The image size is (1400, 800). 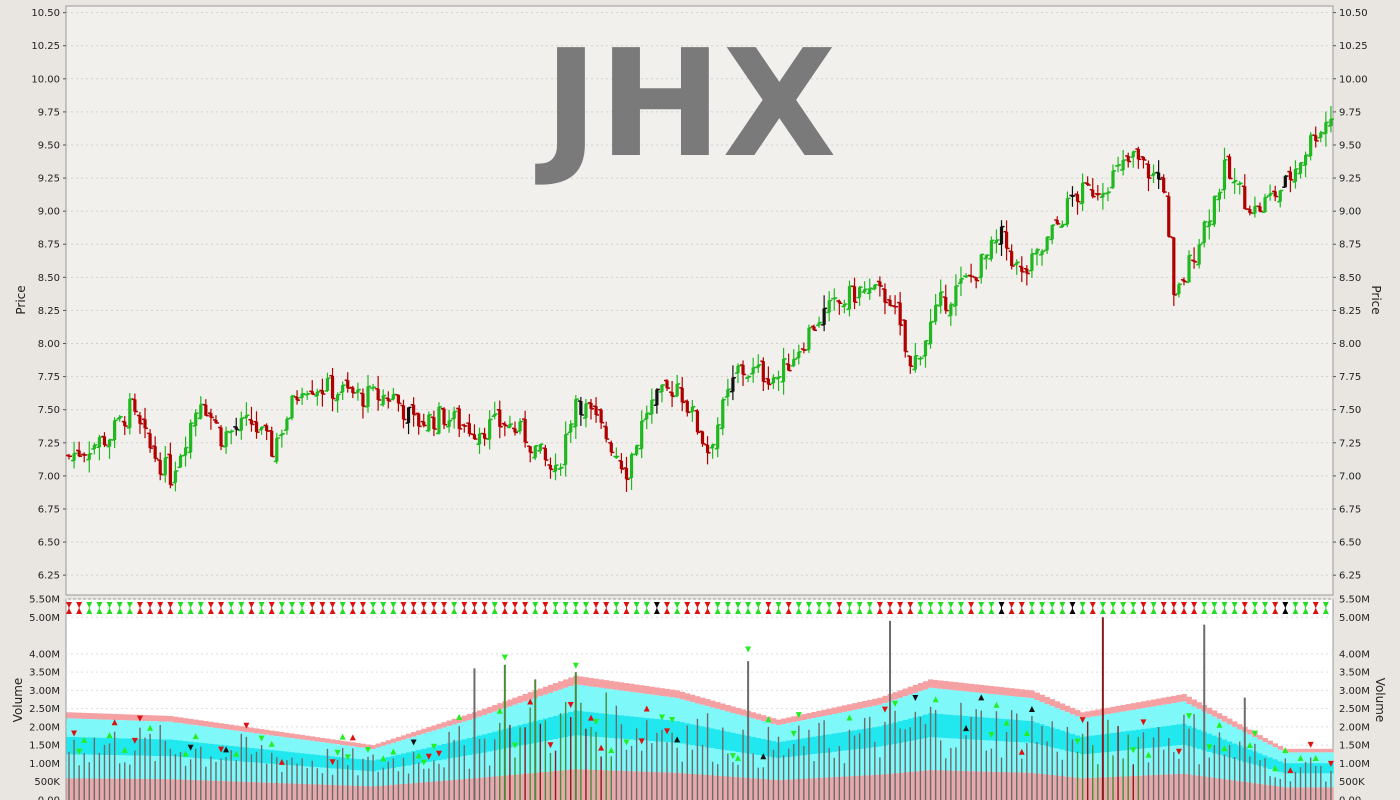 What do you see at coordinates (1354, 709) in the screenshot?
I see `volume-tick-label-right: 2.50M` at bounding box center [1354, 709].